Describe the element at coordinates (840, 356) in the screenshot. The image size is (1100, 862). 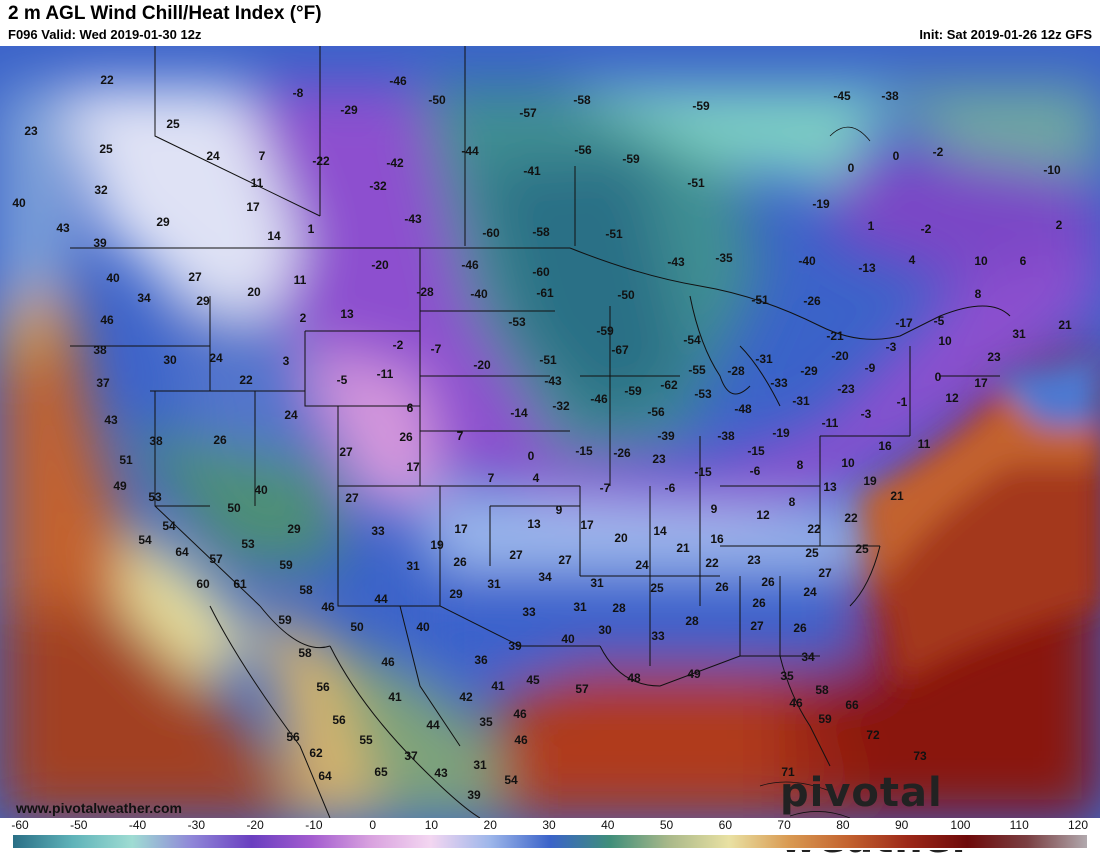
I see `value-label: -20` at that location.